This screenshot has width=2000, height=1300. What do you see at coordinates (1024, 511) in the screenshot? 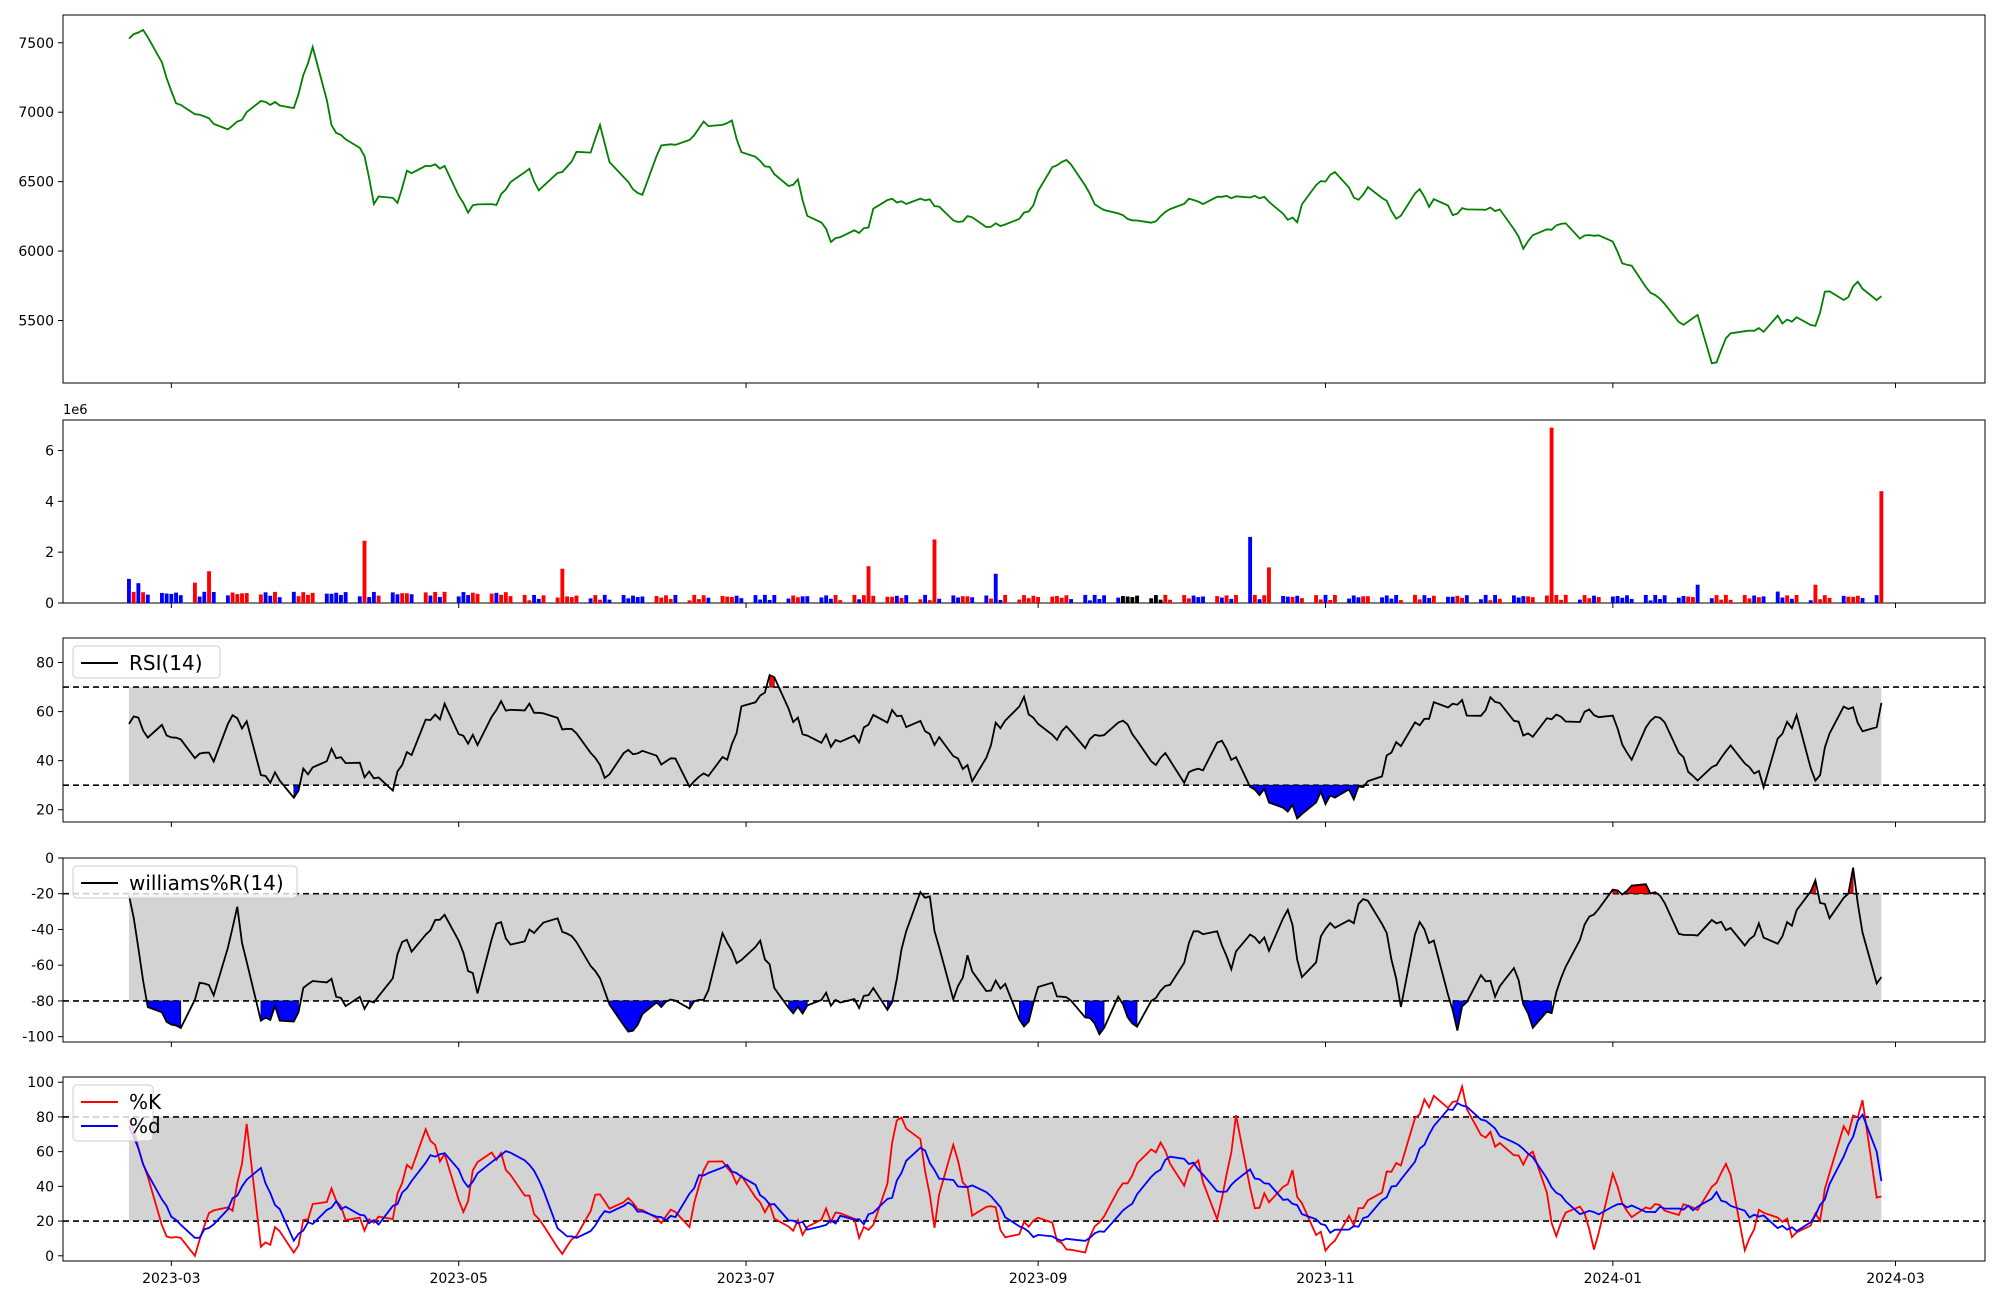
I see `volume-frame` at bounding box center [1024, 511].